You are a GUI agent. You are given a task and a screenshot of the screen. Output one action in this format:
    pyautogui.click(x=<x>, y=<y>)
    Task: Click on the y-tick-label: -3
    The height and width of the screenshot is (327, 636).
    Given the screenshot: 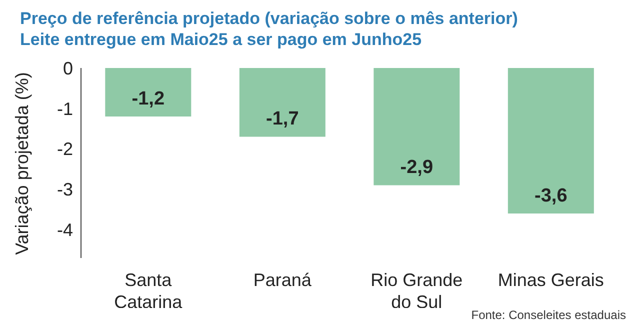 What is the action you would take?
    pyautogui.click(x=64, y=190)
    